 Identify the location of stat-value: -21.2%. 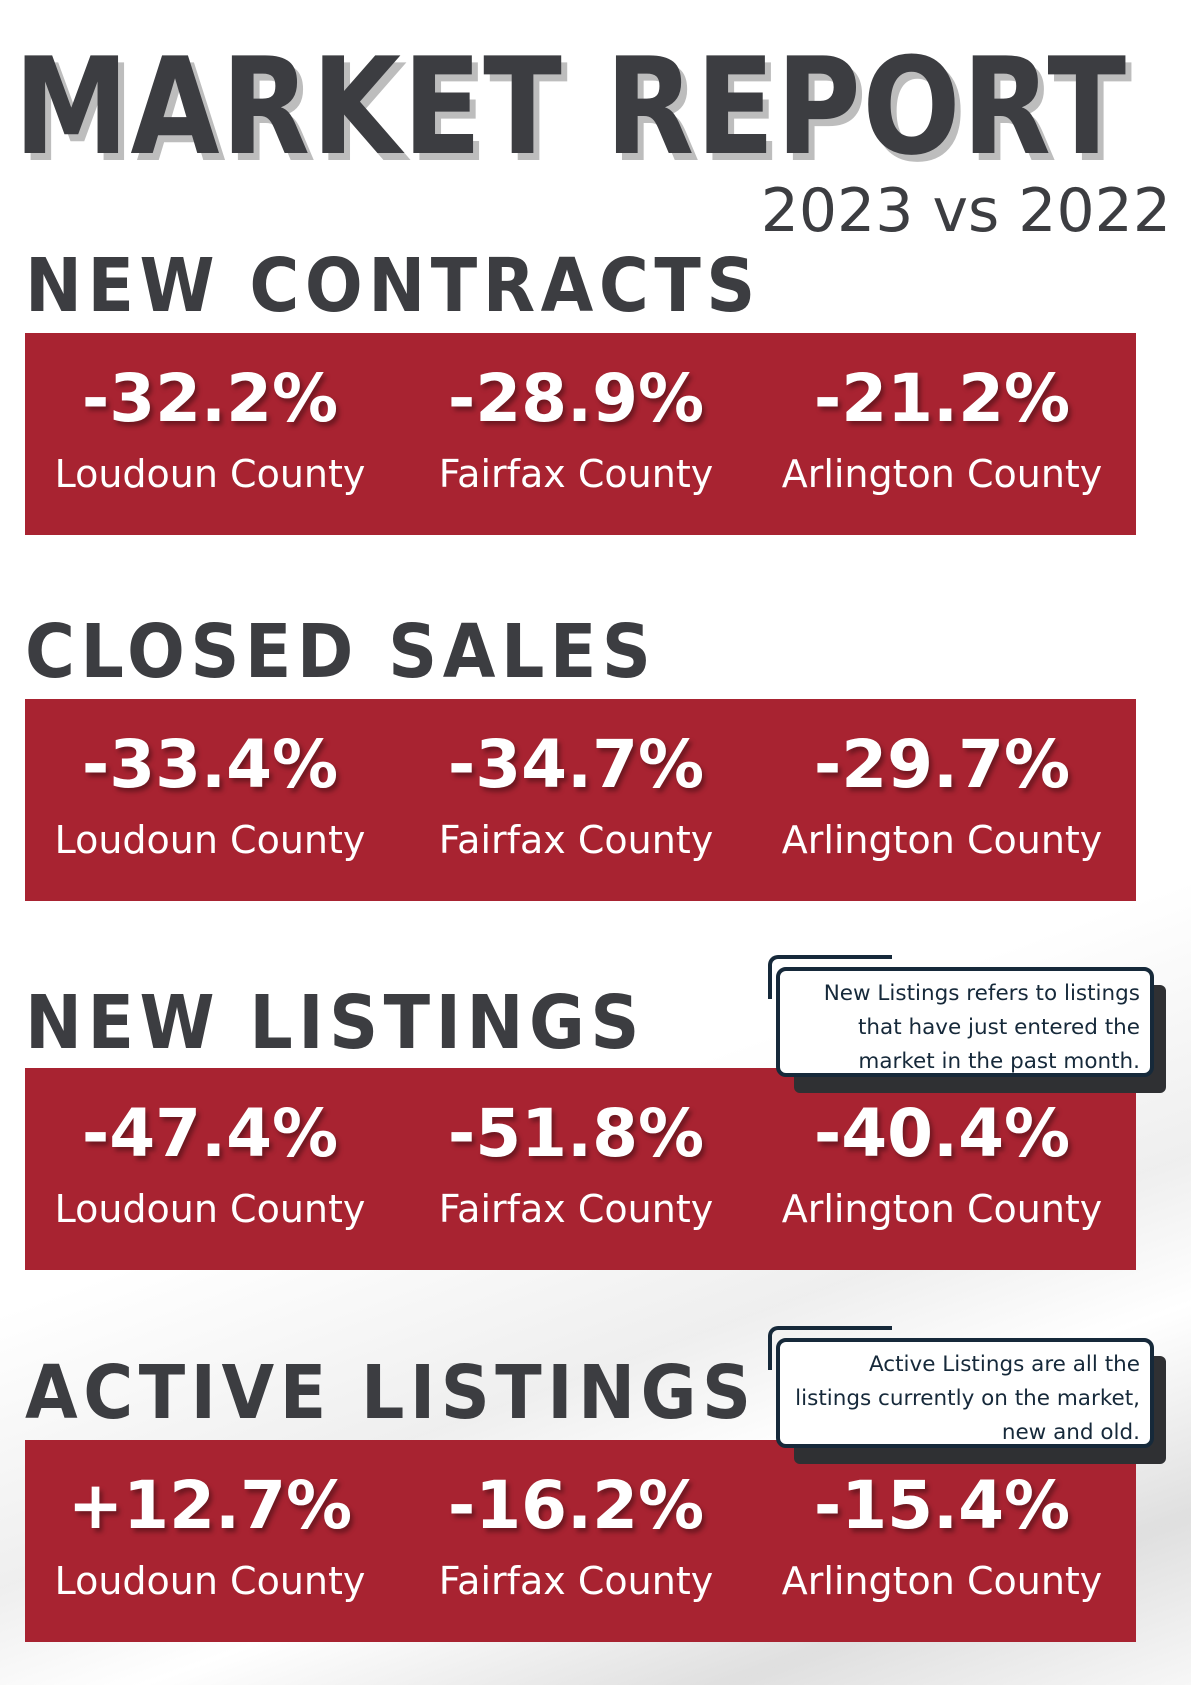
(942, 398).